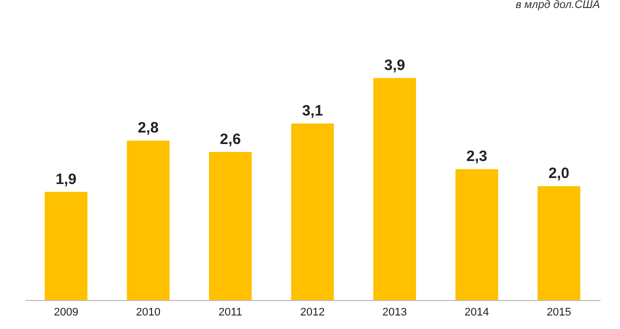 The width and height of the screenshot is (620, 329). I want to click on x-tick-label: 2012, so click(312, 312).